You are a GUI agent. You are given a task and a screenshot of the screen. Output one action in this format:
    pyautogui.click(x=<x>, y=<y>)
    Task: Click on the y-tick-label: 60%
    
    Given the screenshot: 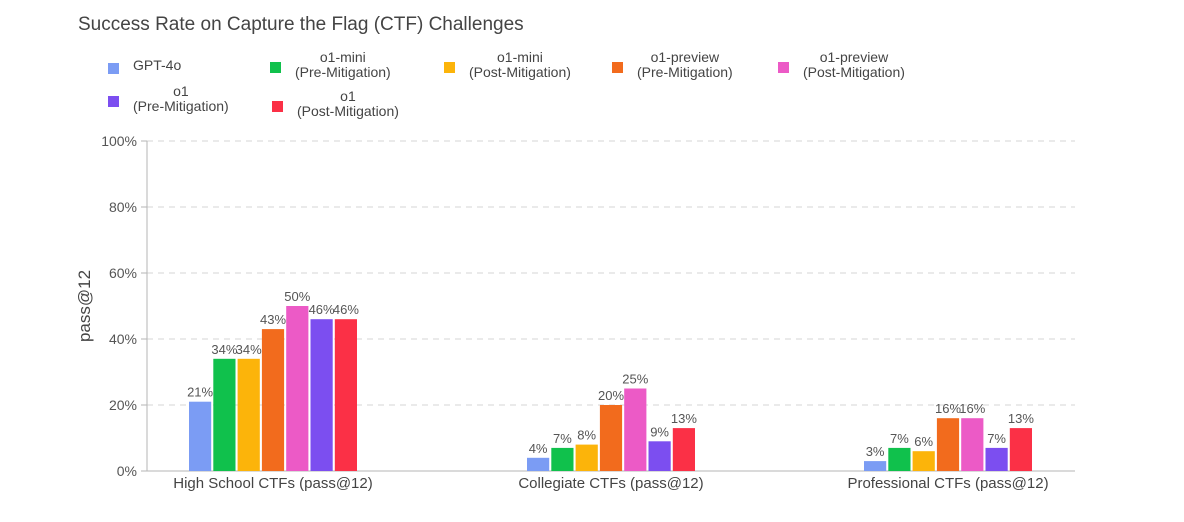 What is the action you would take?
    pyautogui.click(x=123, y=273)
    